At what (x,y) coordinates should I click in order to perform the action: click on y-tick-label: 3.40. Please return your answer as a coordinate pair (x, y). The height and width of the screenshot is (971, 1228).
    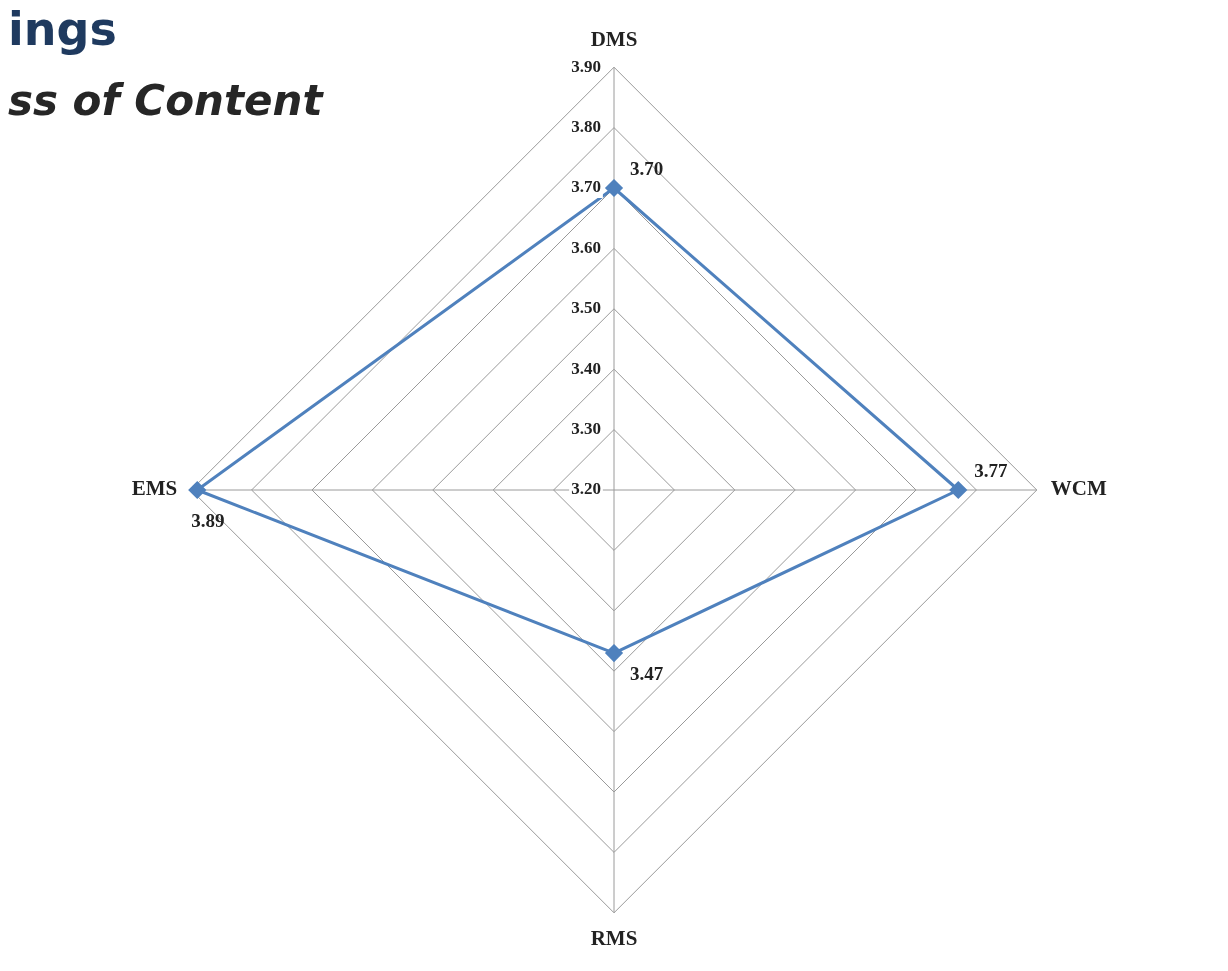
    Looking at the image, I should click on (586, 368).